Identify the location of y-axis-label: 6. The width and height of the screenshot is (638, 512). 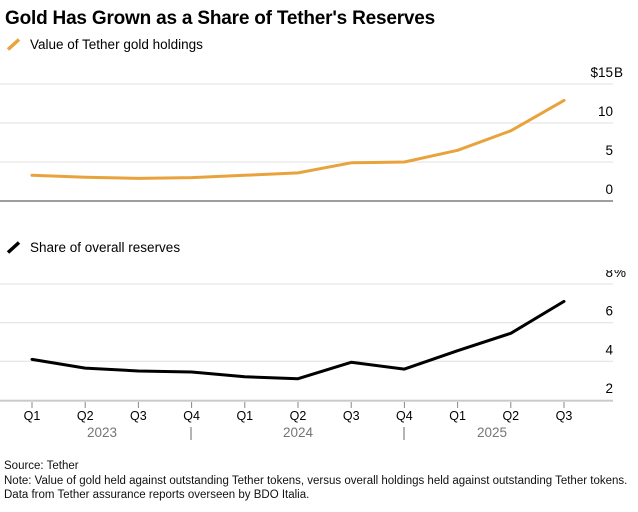
(609, 311).